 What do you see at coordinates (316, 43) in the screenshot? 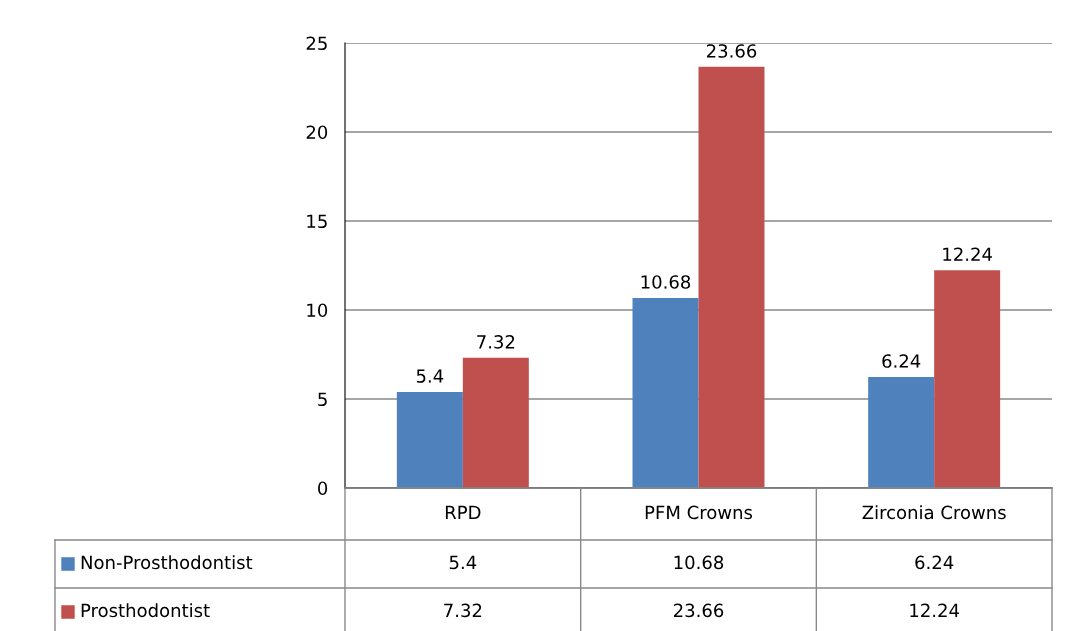
I see `y-tick-label: 25` at bounding box center [316, 43].